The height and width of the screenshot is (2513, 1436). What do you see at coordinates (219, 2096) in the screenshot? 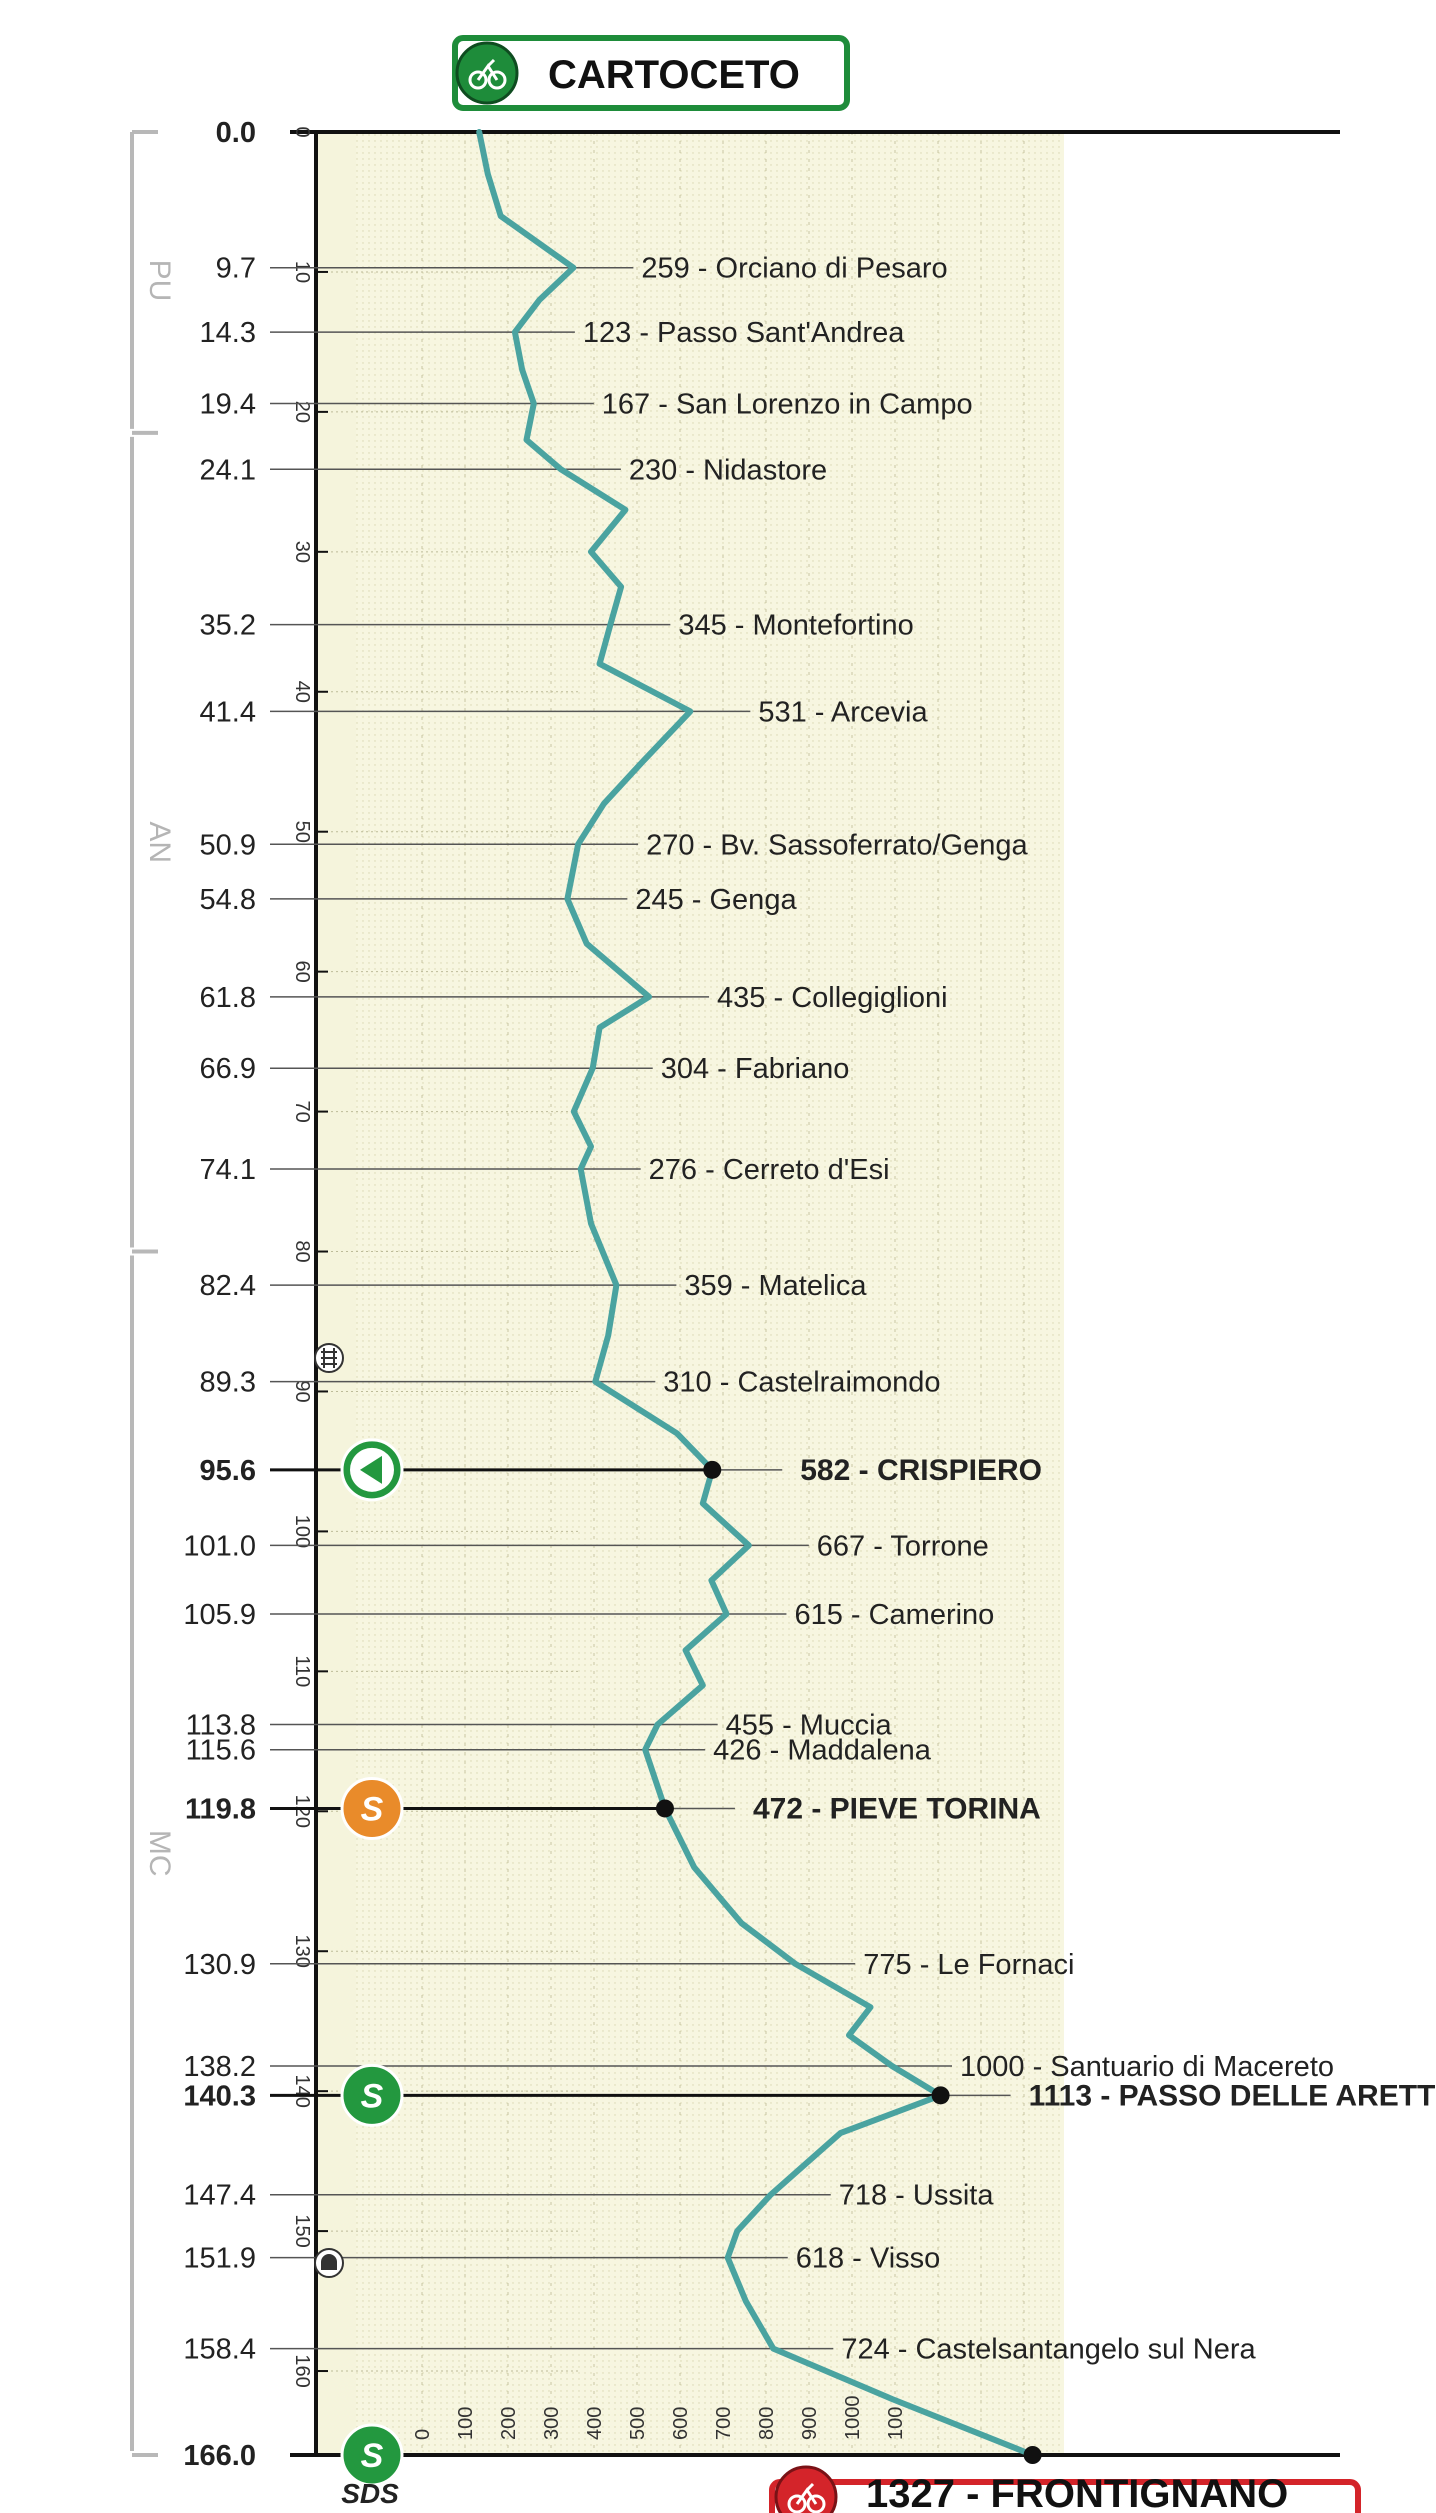
I see `km-label: 140.3` at bounding box center [219, 2096].